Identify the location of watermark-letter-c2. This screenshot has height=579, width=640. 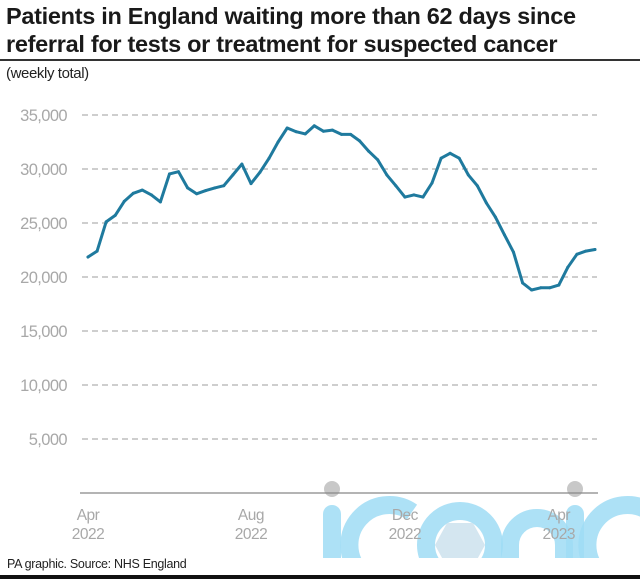
(609, 527).